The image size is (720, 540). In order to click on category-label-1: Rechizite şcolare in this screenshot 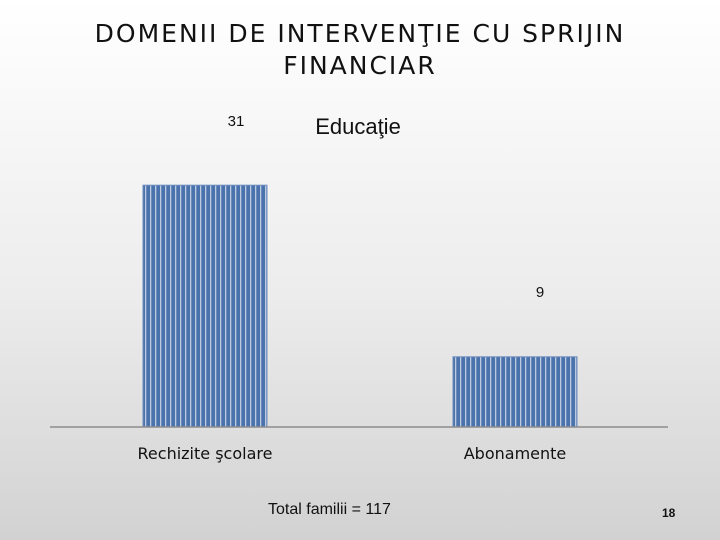, I will do `click(205, 453)`.